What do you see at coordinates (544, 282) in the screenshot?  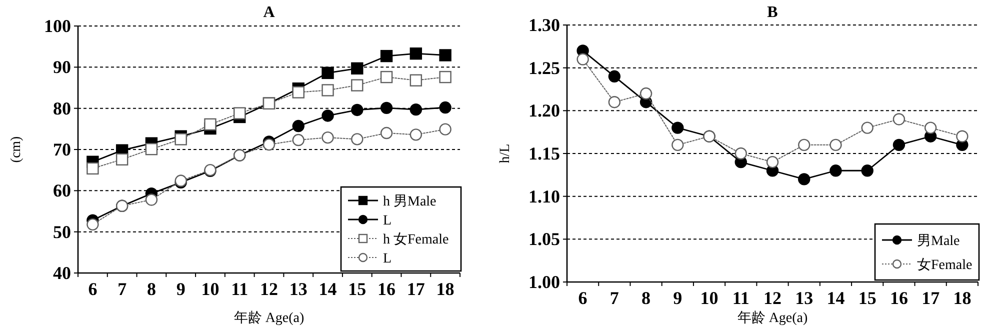 I see `y-tick-label: 1.00` at bounding box center [544, 282].